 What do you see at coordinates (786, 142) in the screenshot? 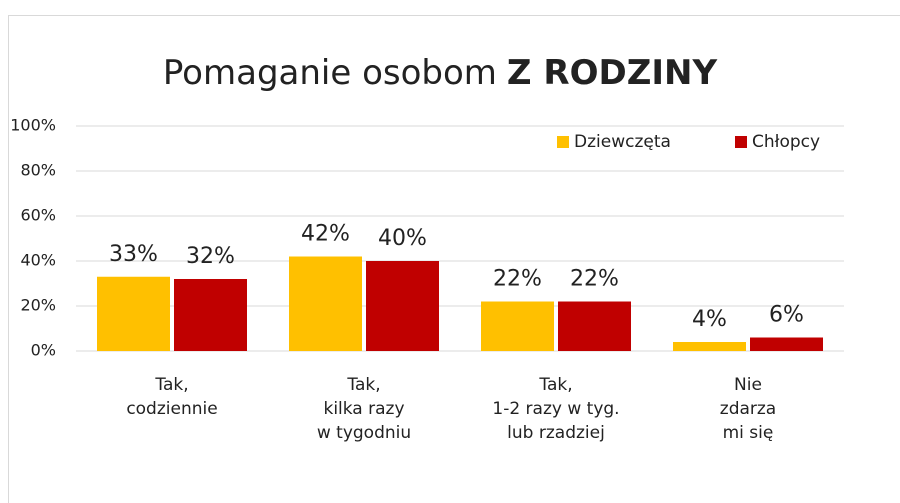
I see `legend-label: Chłopcy` at bounding box center [786, 142].